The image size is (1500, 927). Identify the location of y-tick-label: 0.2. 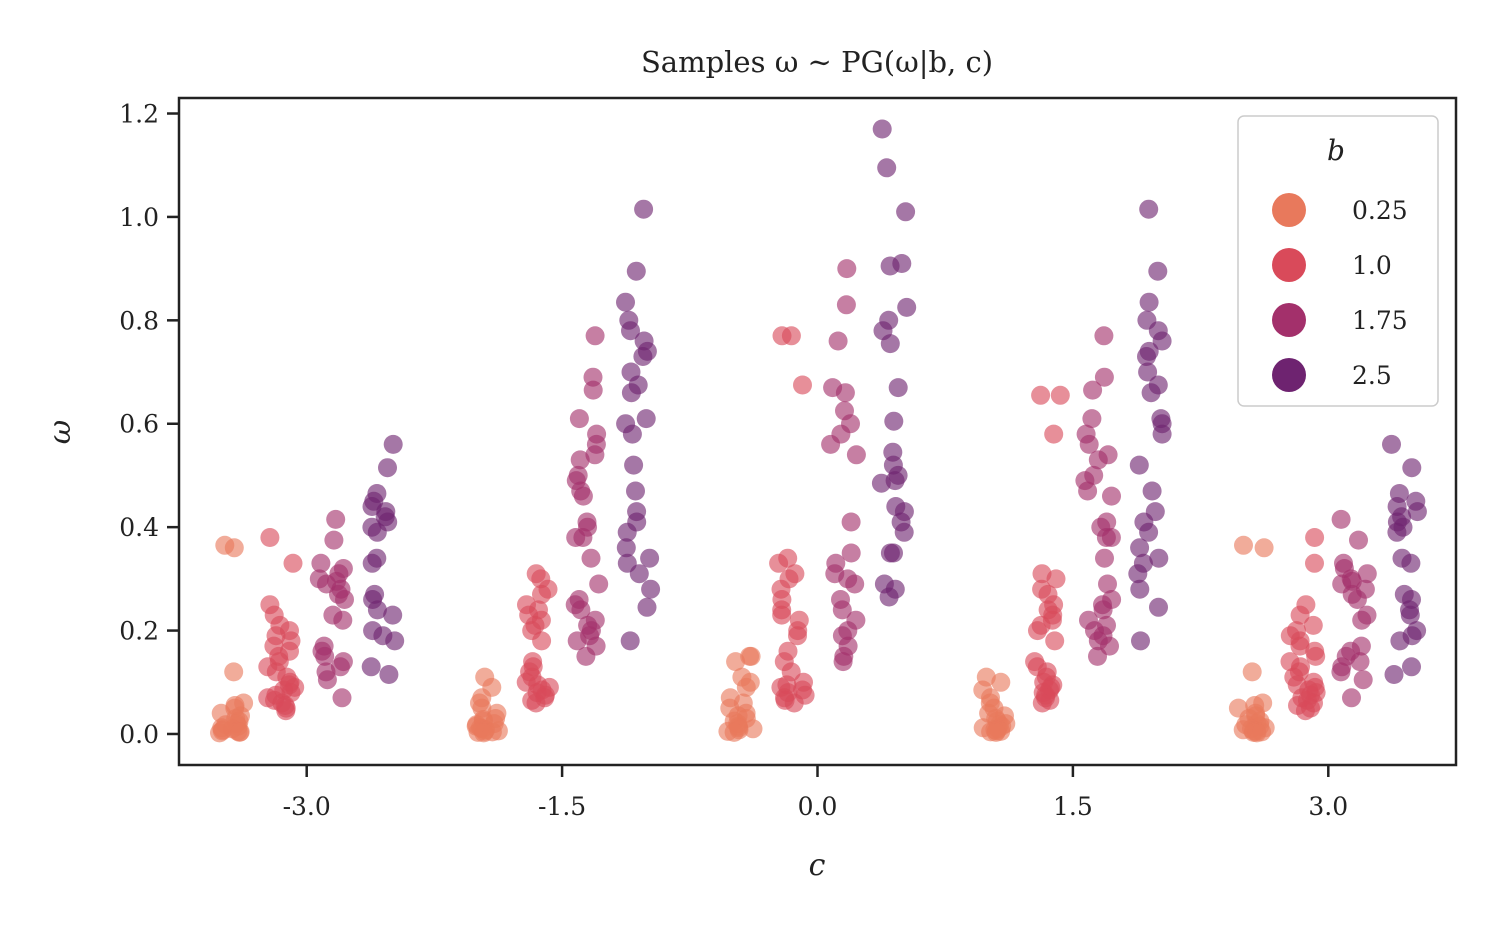
(139, 631).